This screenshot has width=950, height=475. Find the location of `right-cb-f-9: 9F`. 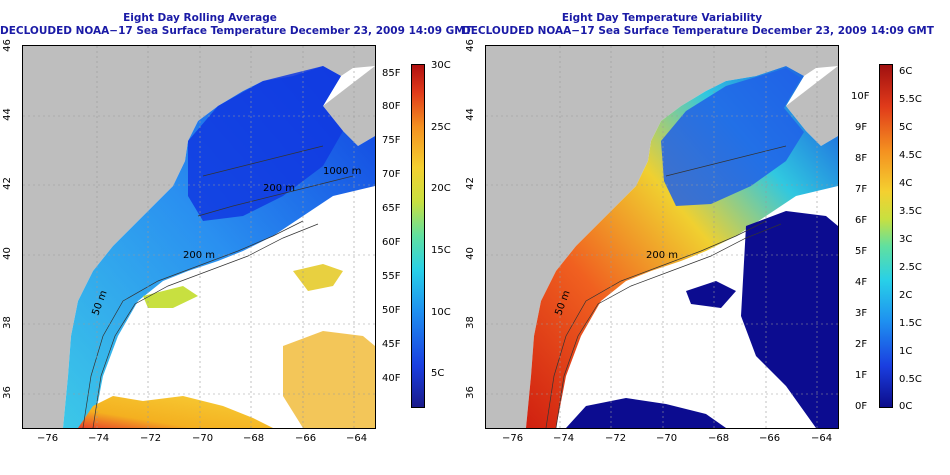

right-cb-f-9: 9F is located at coordinates (861, 127).